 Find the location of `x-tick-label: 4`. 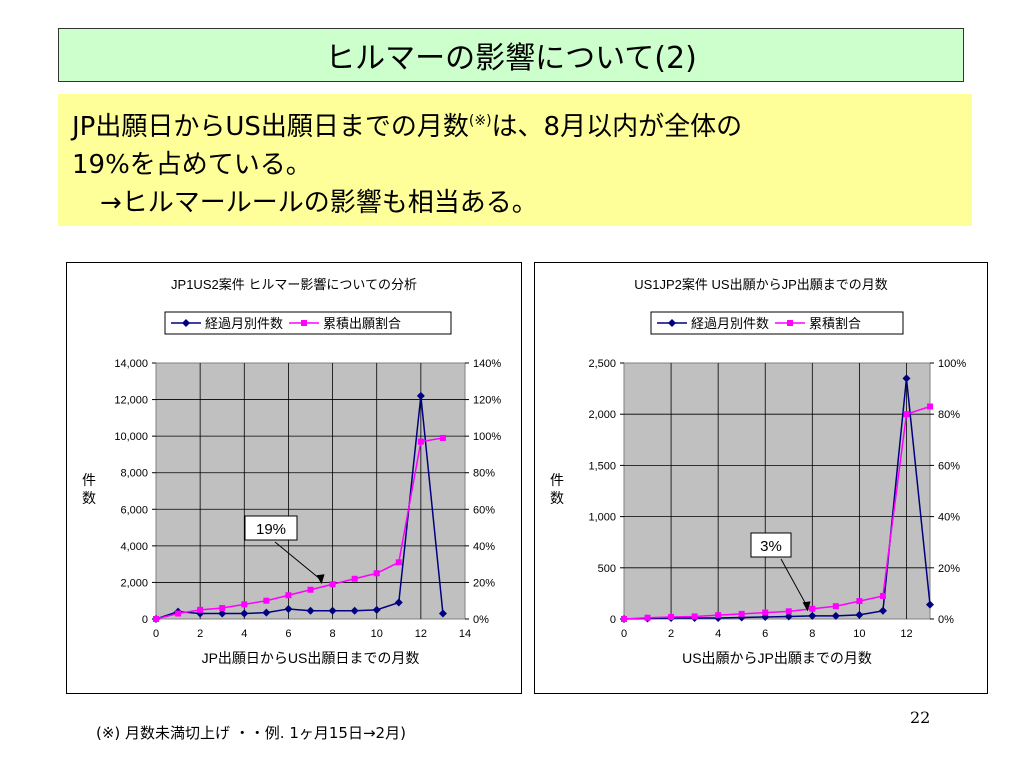

x-tick-label: 4 is located at coordinates (244, 634).